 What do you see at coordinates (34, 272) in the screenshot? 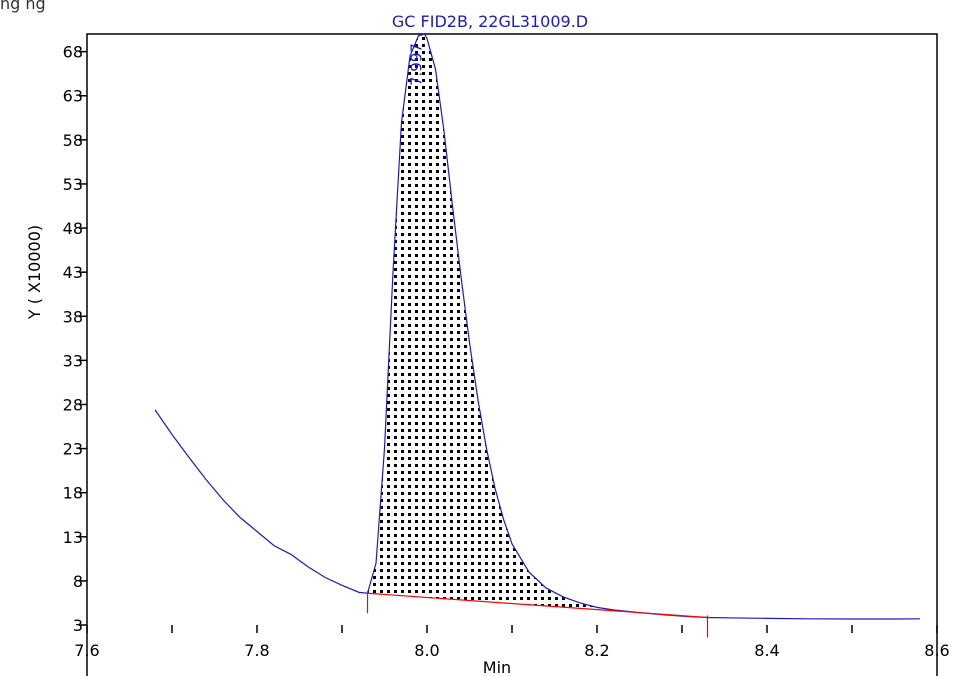
I see `y-axis-title: Y ( X10000)` at bounding box center [34, 272].